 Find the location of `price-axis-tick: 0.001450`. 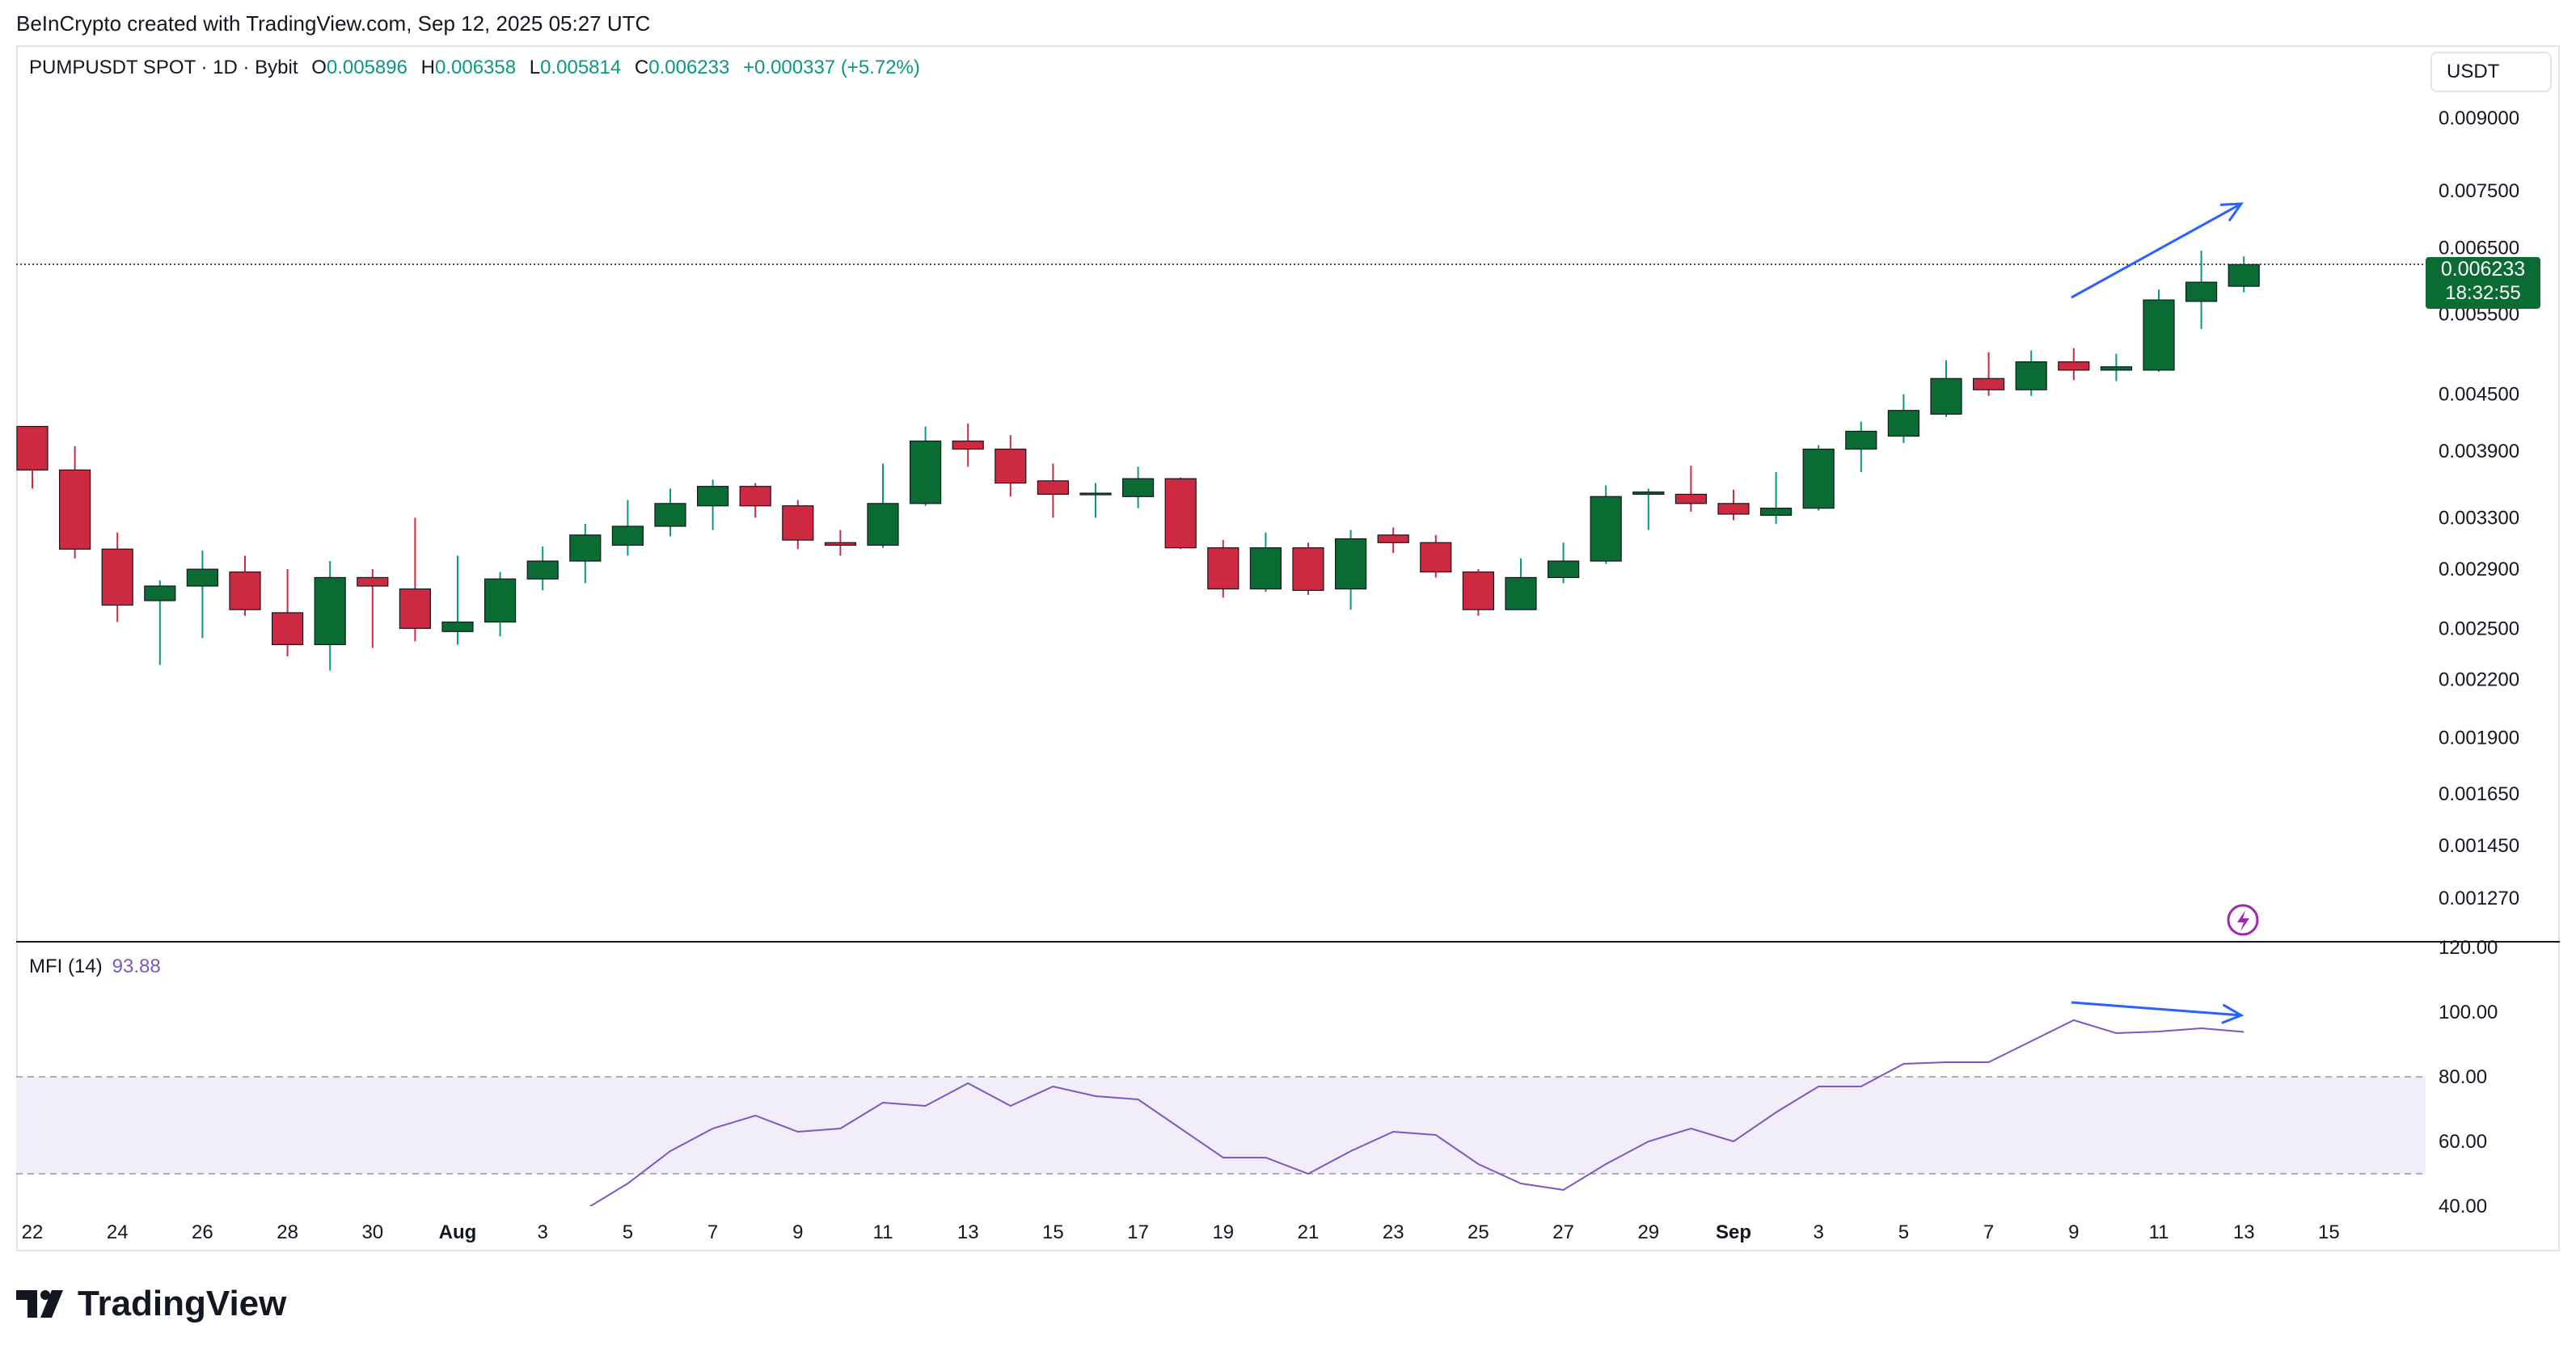

price-axis-tick: 0.001450 is located at coordinates (2479, 846).